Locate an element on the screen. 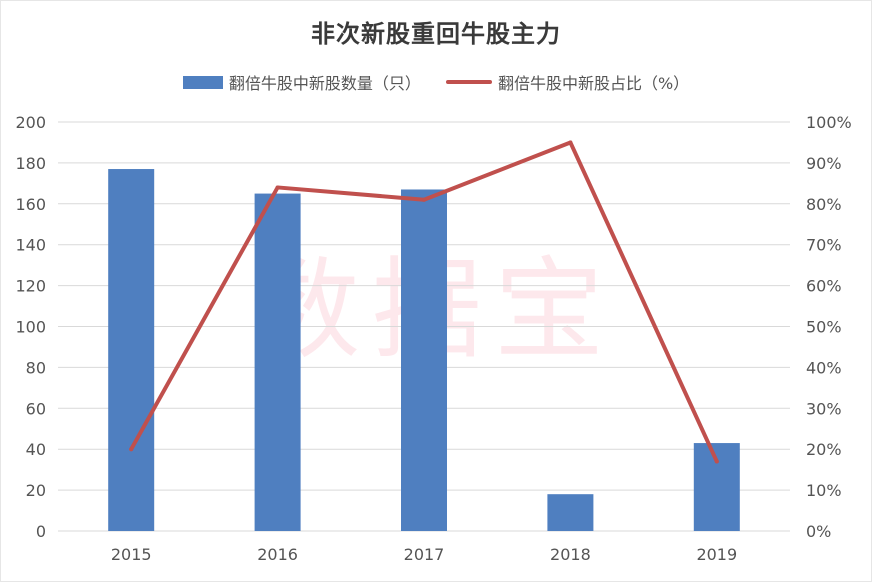 The width and height of the screenshot is (872, 582). y-tick-label: 0 is located at coordinates (41, 531).